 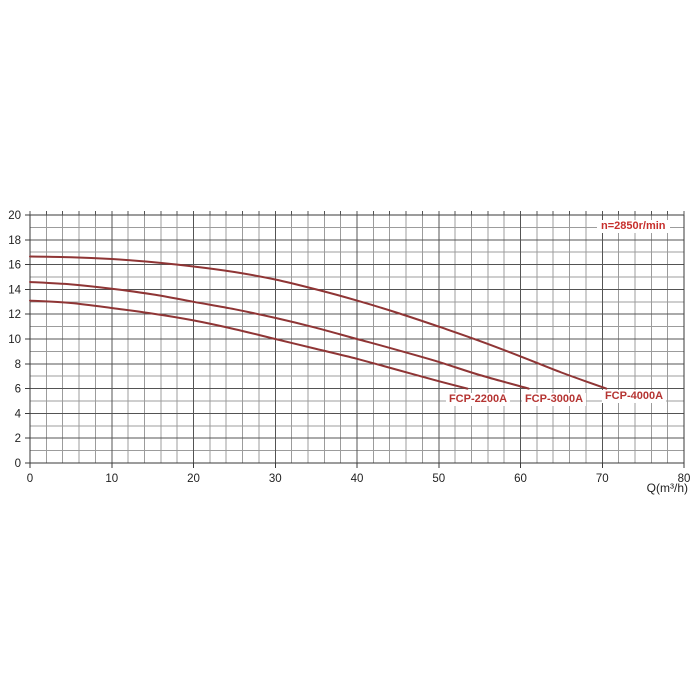 What do you see at coordinates (275, 479) in the screenshot?
I see `x-tick-label: 30` at bounding box center [275, 479].